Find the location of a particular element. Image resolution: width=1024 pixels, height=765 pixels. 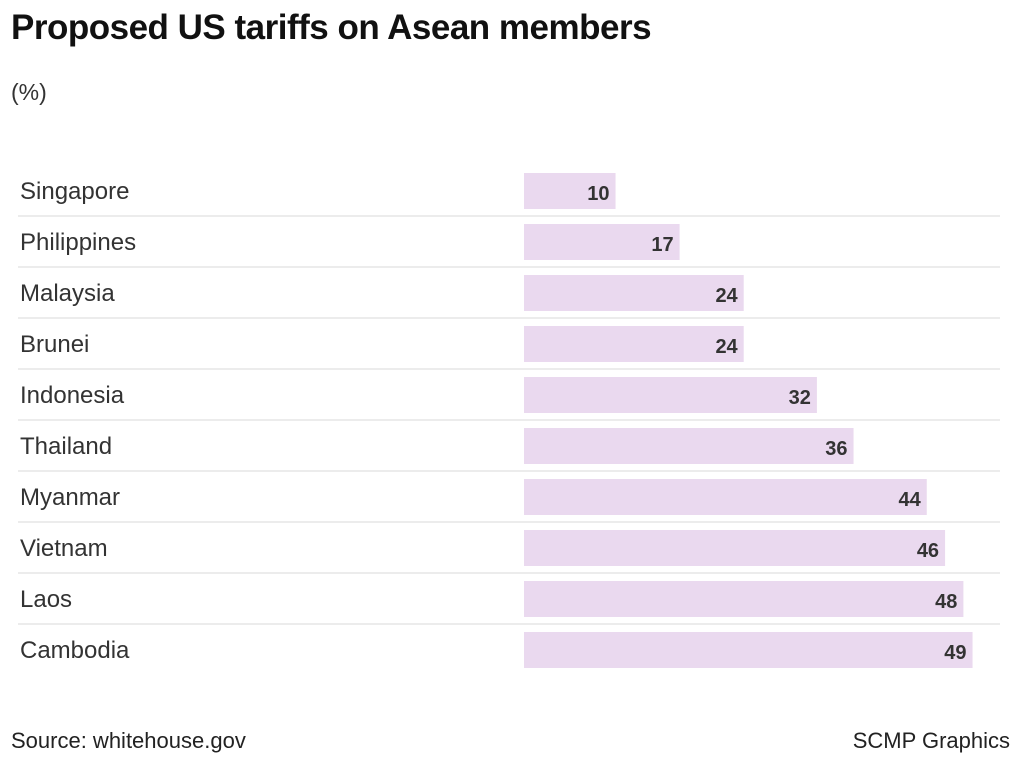

category-label: Cambodia is located at coordinates (75, 650).